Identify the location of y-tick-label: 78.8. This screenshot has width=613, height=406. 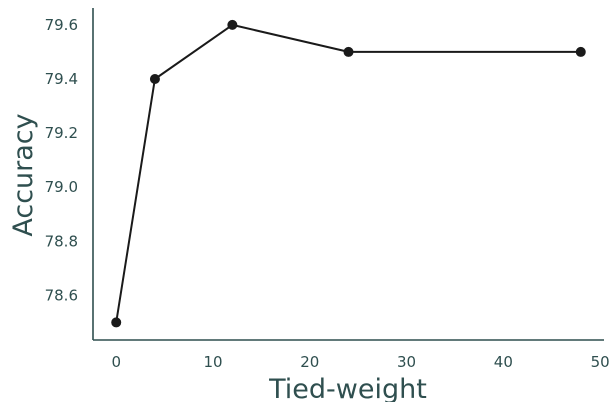
(61, 241).